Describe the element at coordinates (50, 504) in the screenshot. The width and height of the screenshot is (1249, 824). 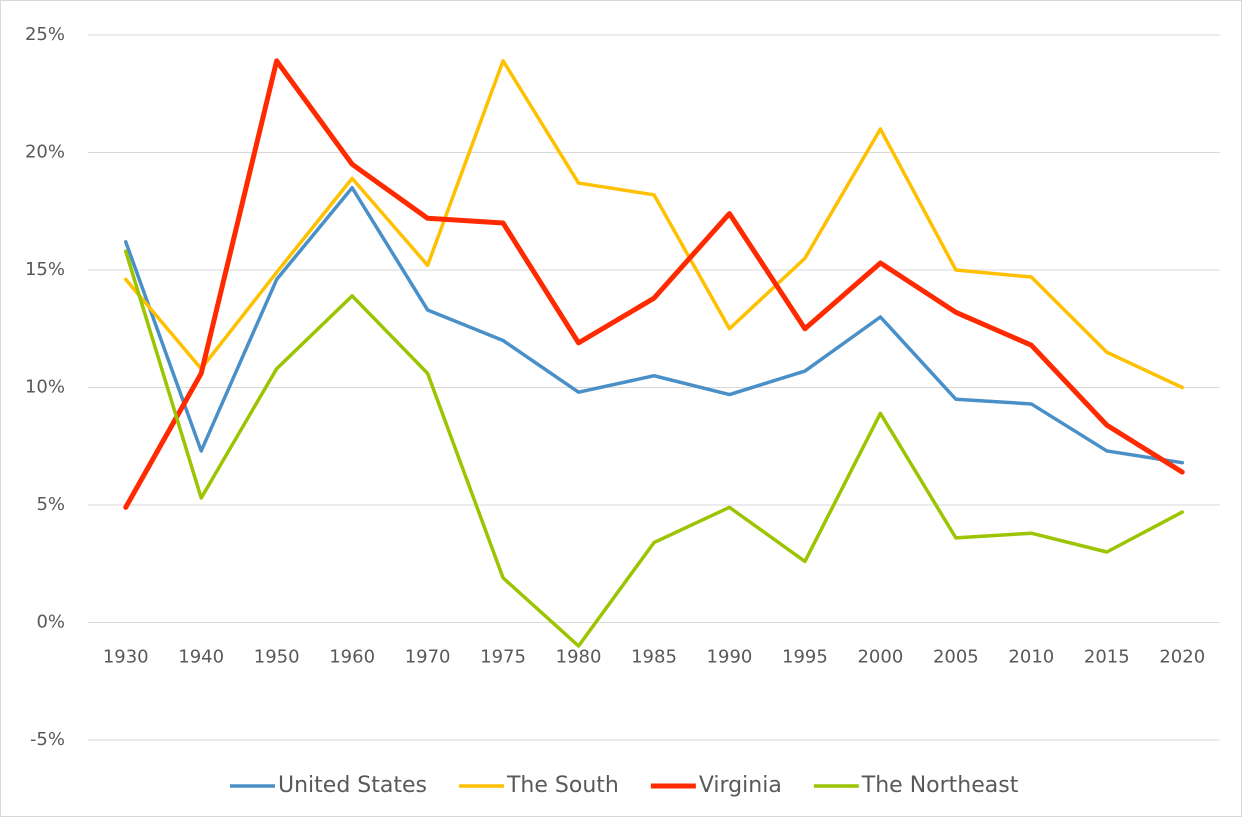
I see `y-tick-label: 5%` at that location.